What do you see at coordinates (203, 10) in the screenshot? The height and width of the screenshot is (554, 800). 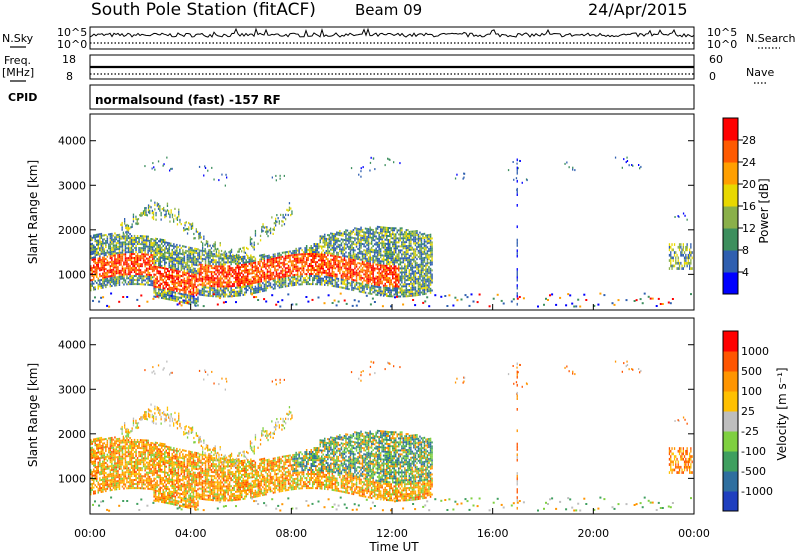 I see `station-title: South Pole Station (fitACF)` at bounding box center [203, 10].